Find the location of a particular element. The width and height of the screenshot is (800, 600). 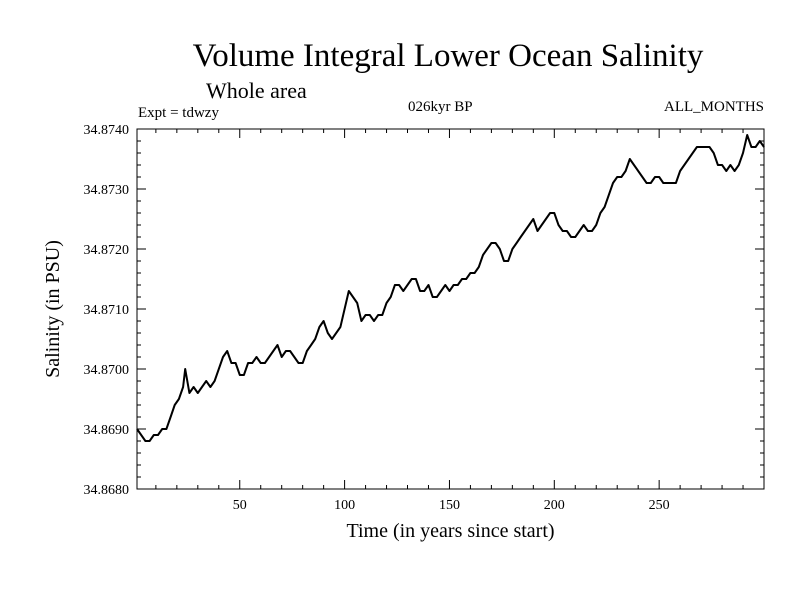

y-tick-label: 34.8680 is located at coordinates (107, 490).